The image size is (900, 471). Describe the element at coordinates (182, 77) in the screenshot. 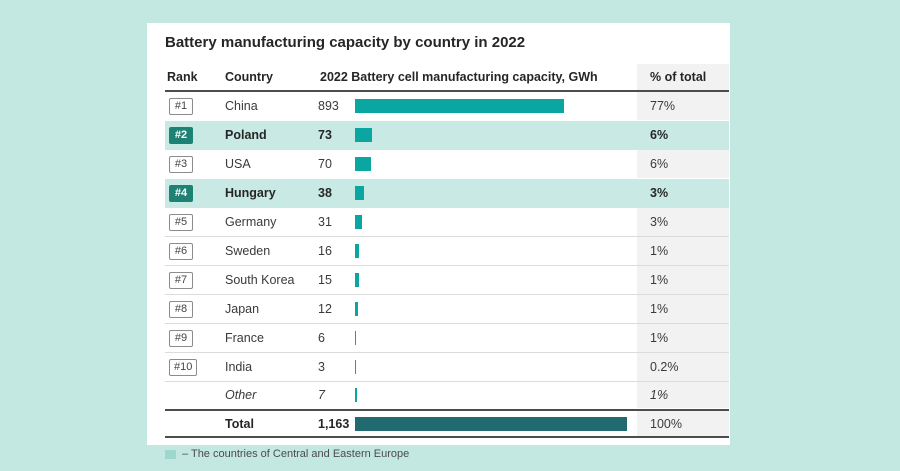

I see `header-rank: Rank` at that location.